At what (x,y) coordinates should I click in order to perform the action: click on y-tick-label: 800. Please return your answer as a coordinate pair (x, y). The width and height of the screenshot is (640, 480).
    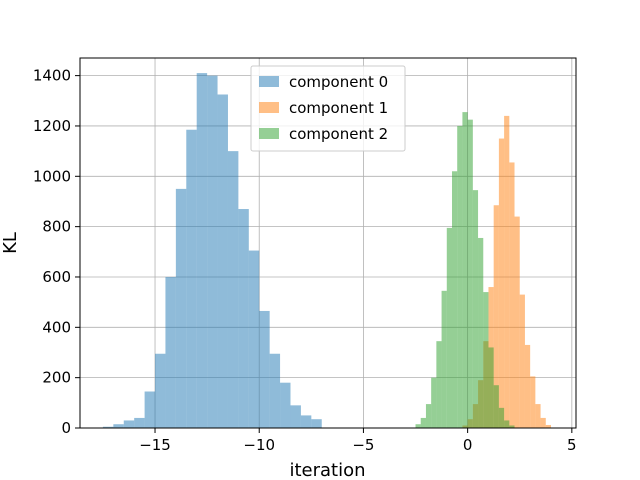
    Looking at the image, I should click on (56, 227).